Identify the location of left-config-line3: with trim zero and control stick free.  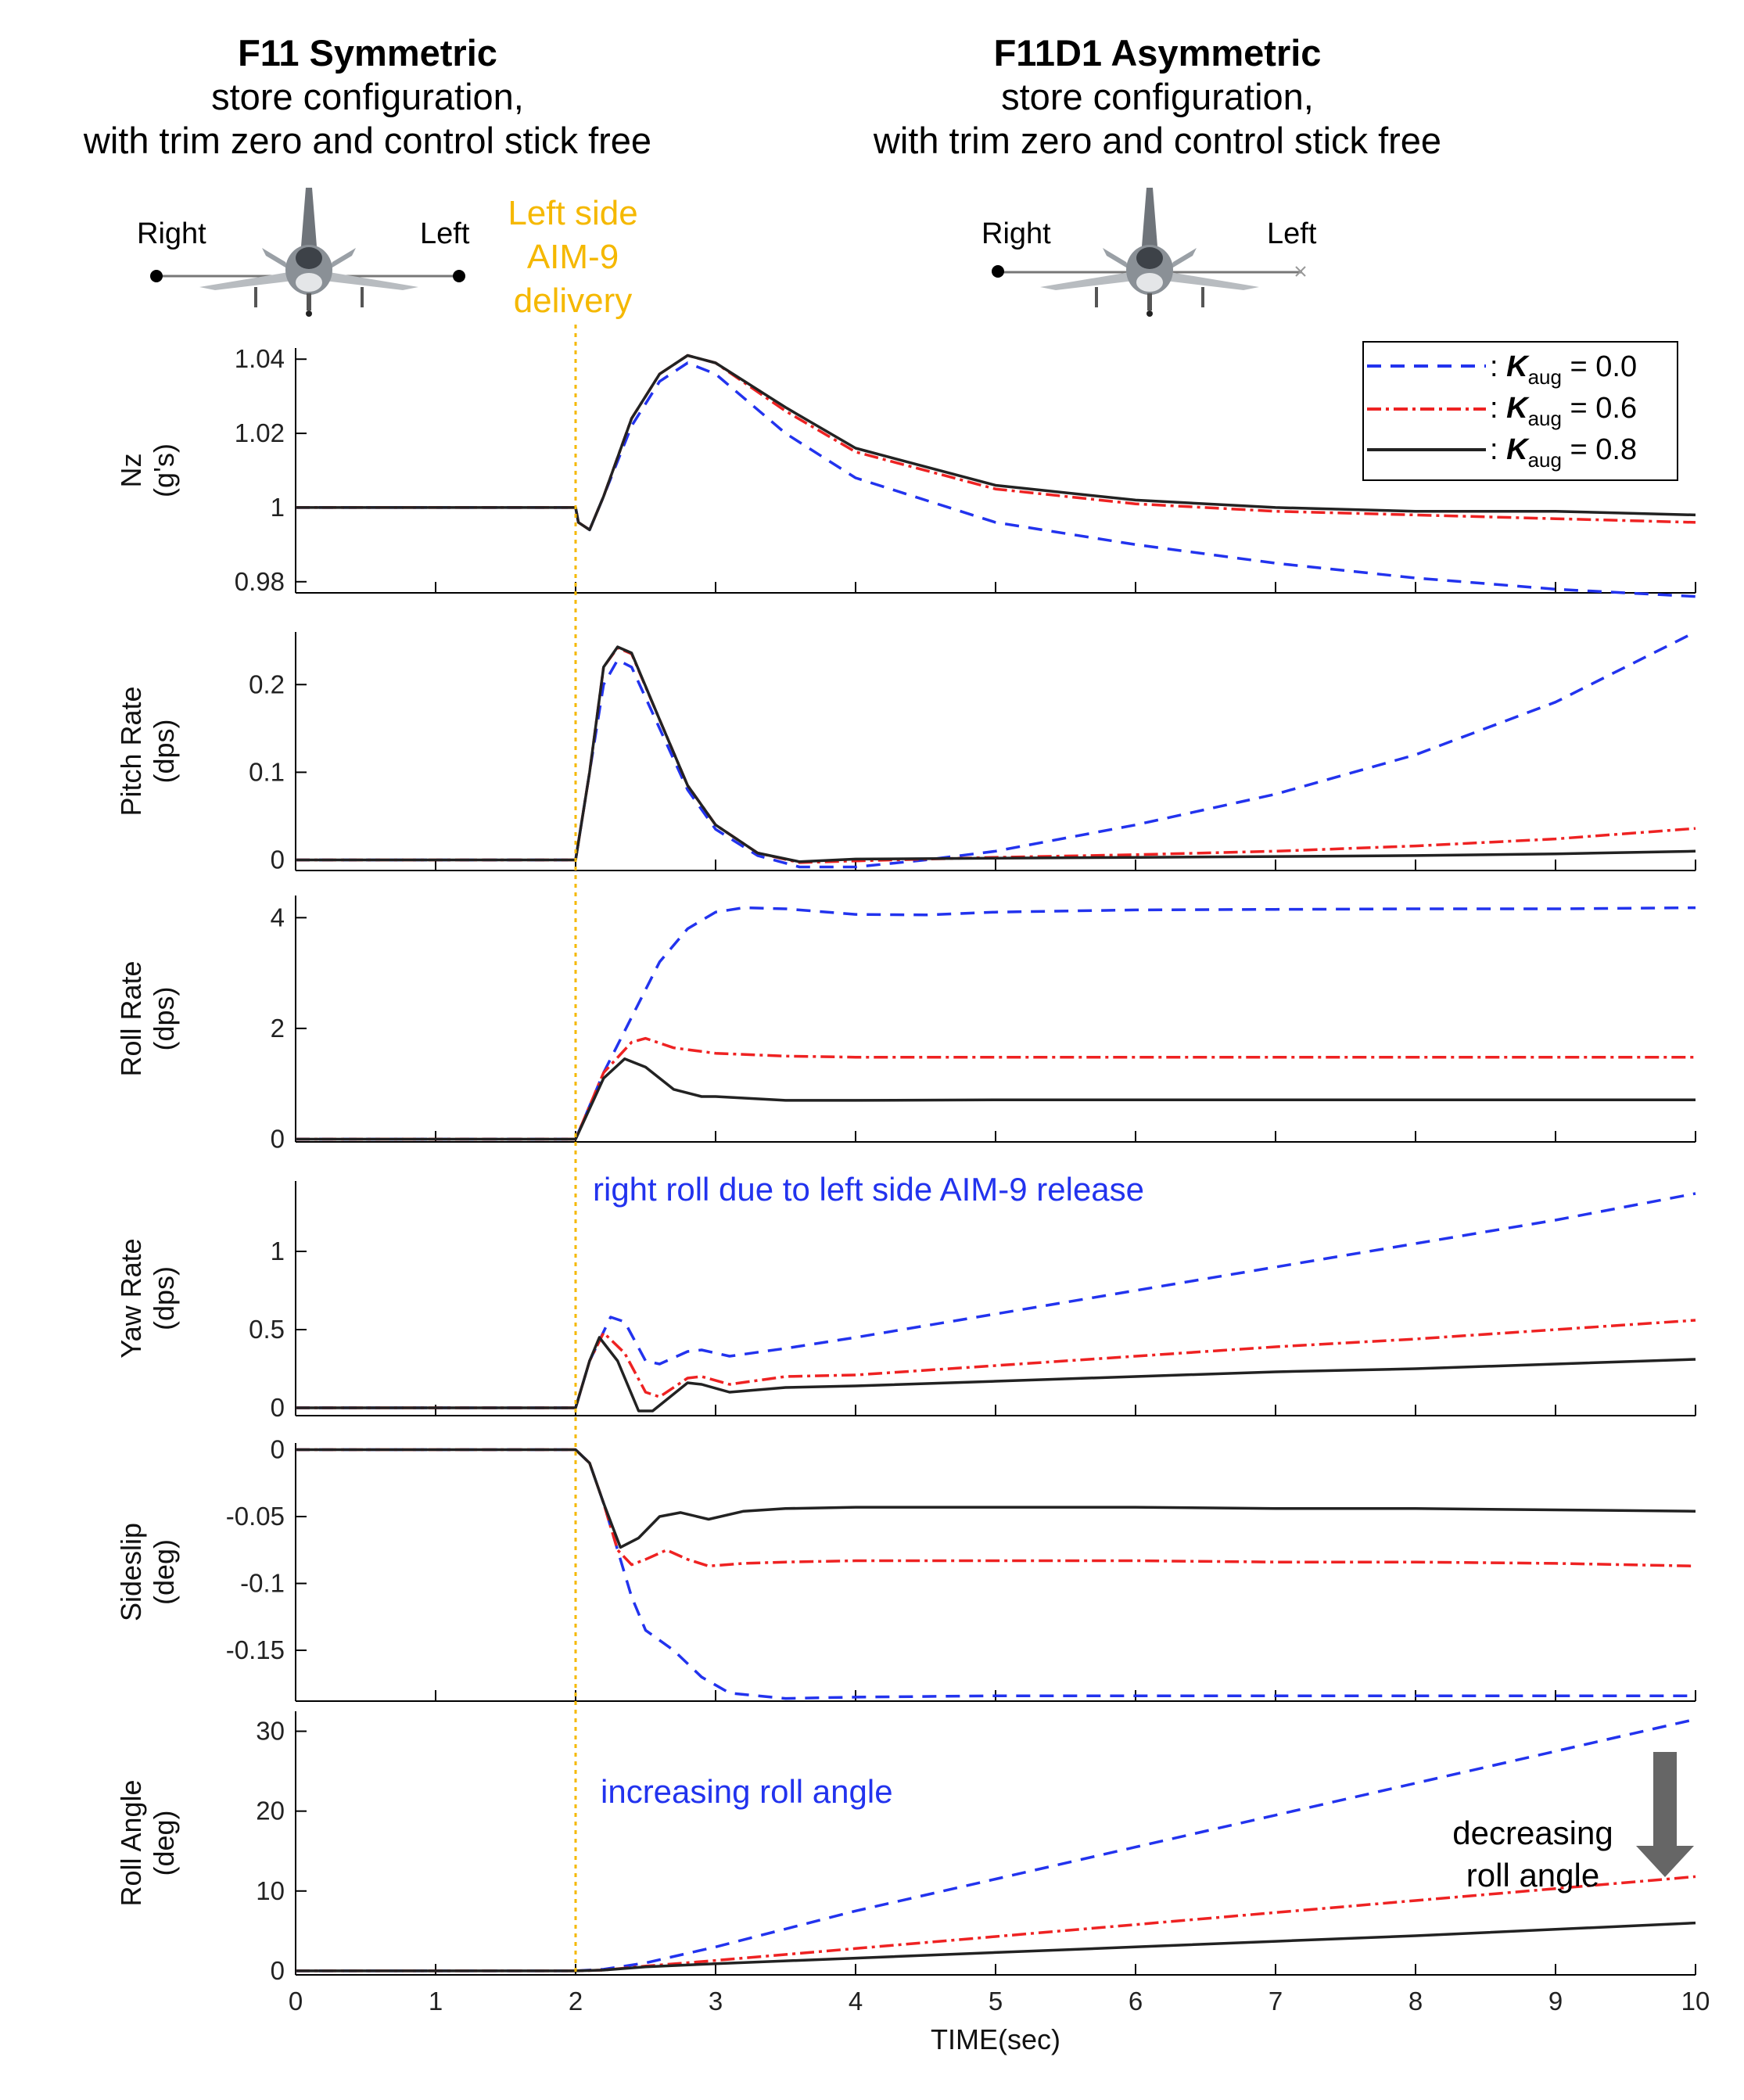
(367, 140).